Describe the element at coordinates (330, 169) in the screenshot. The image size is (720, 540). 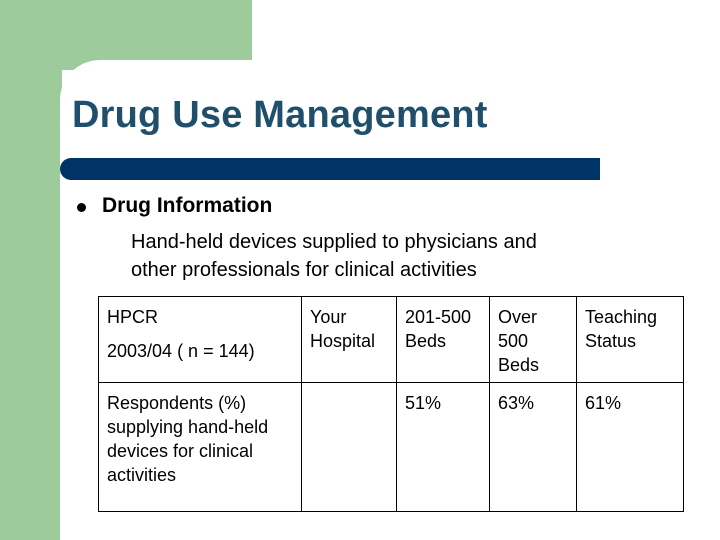
I see `title-underline-bar` at that location.